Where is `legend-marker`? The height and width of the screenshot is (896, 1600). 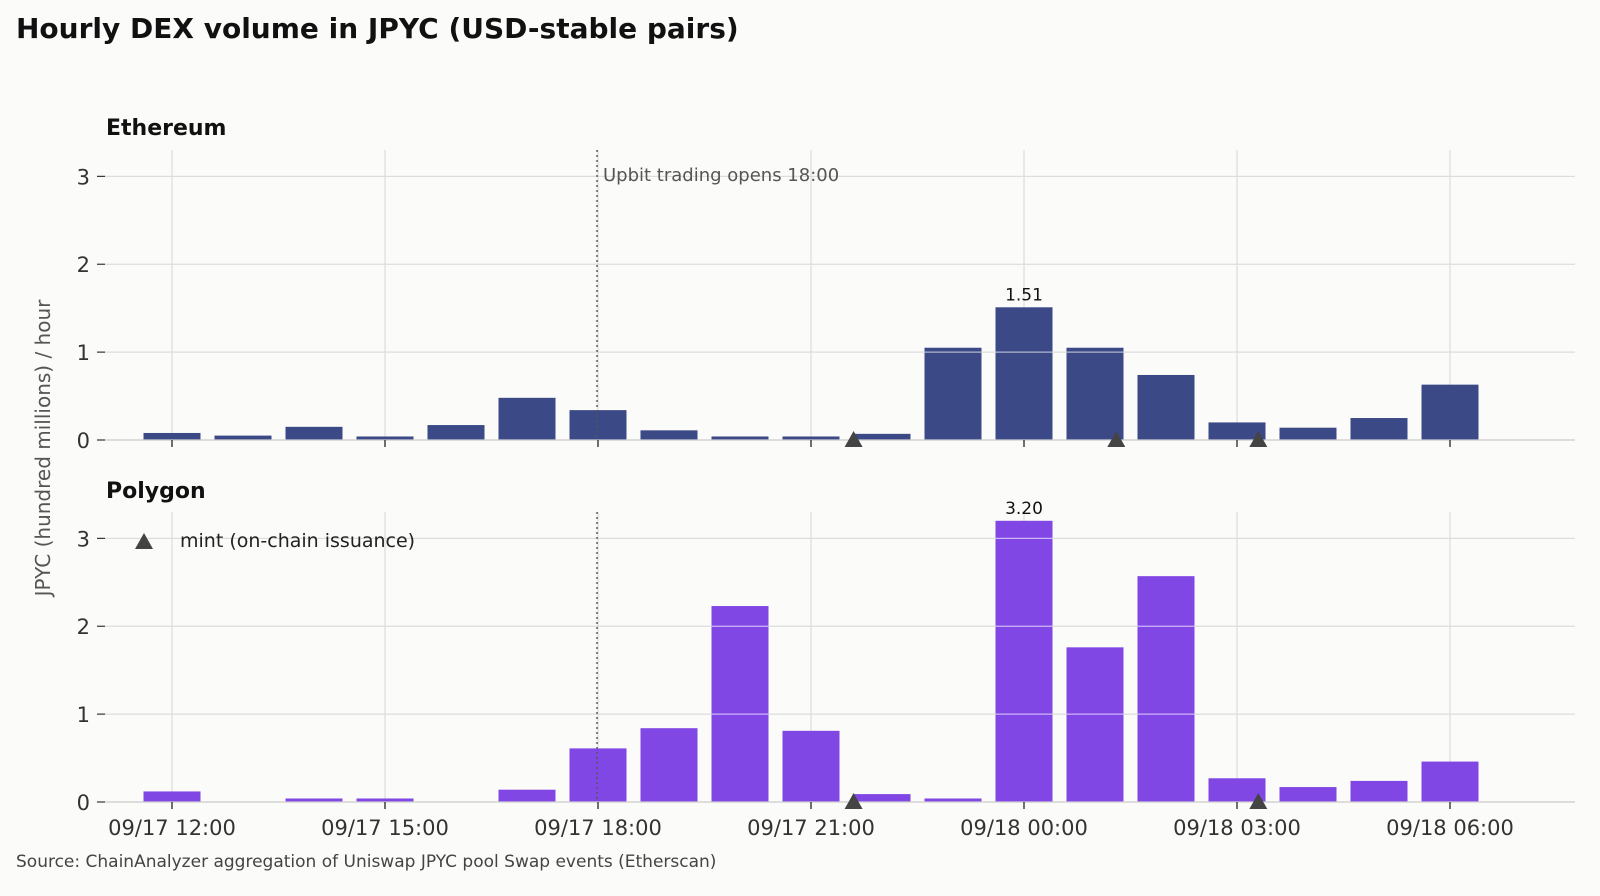
legend-marker is located at coordinates (144, 541).